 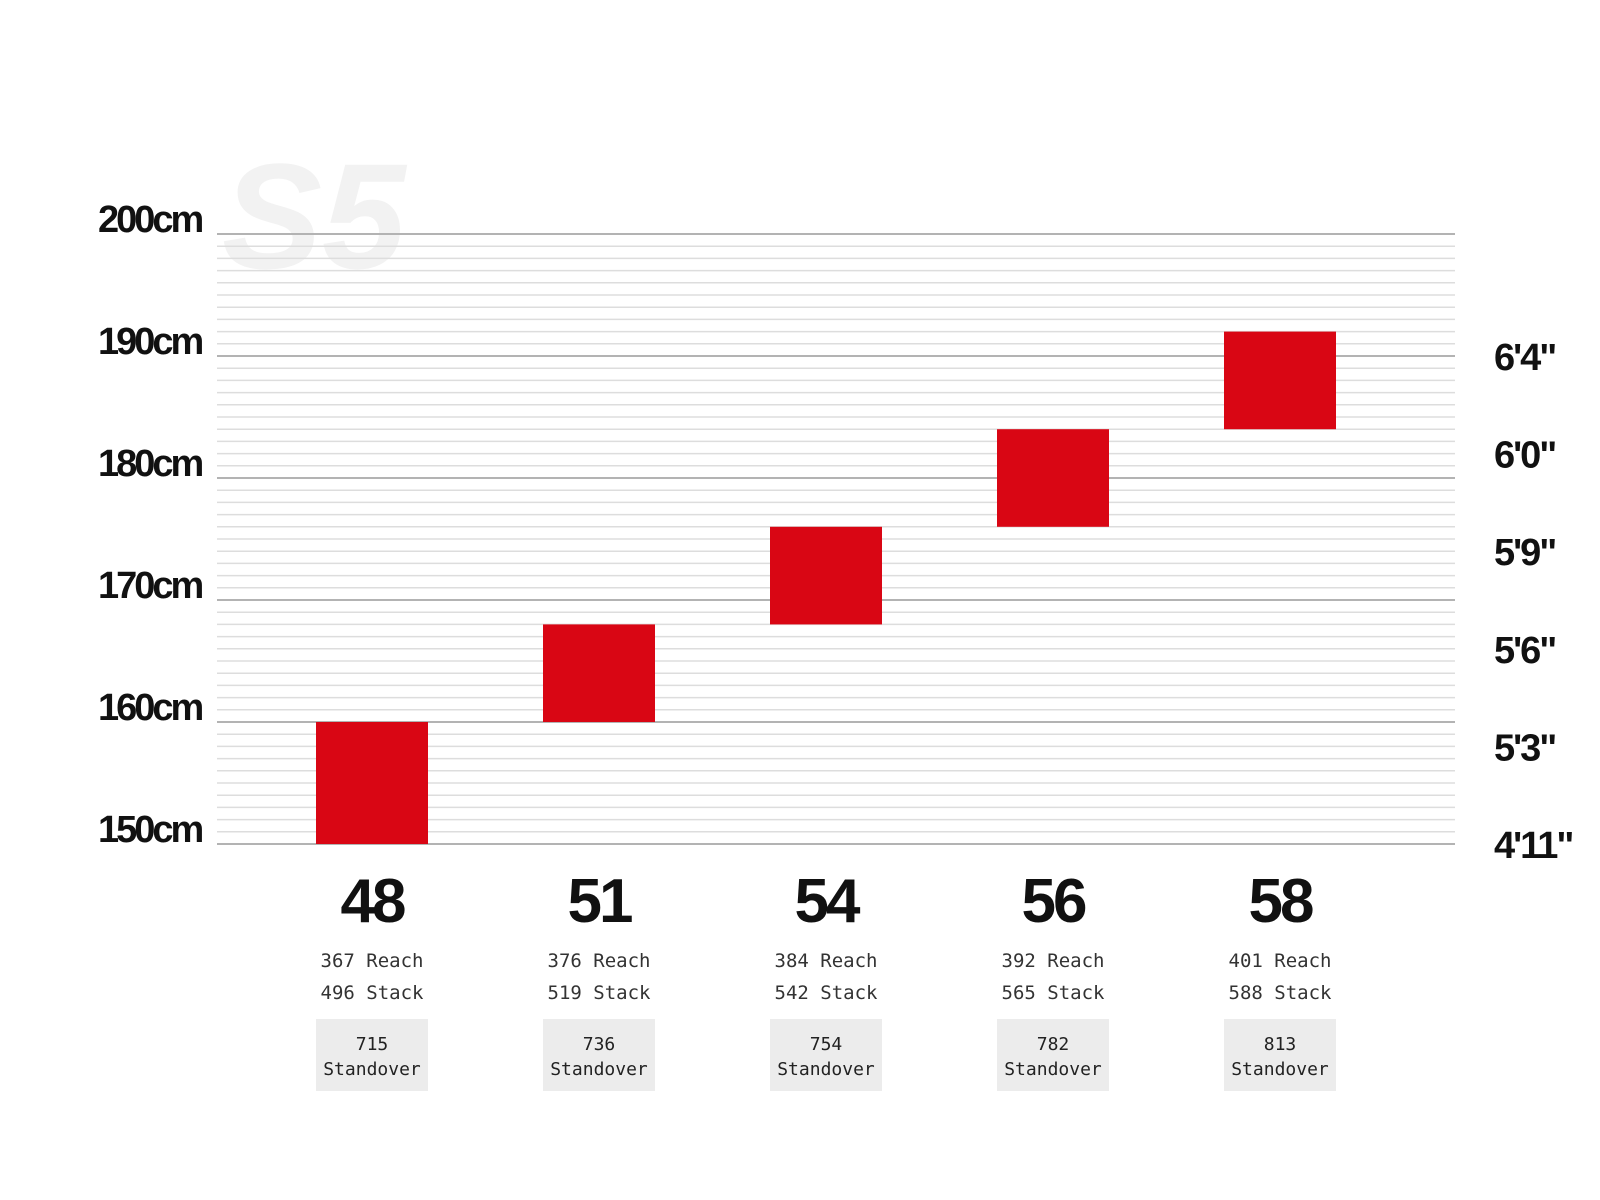 I want to click on size-label: 48, so click(x=373, y=901).